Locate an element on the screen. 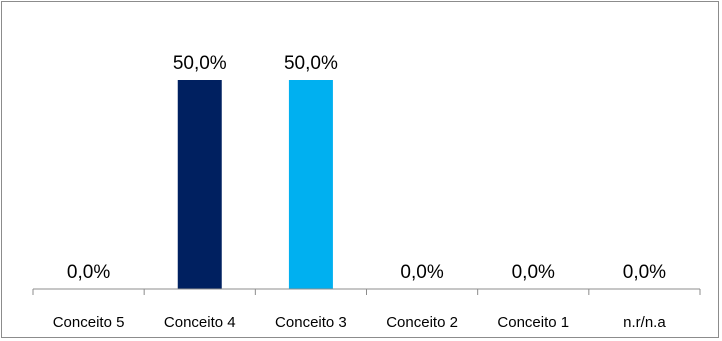 The image size is (722, 341). data-label-conceito-4: 50,0% is located at coordinates (200, 63).